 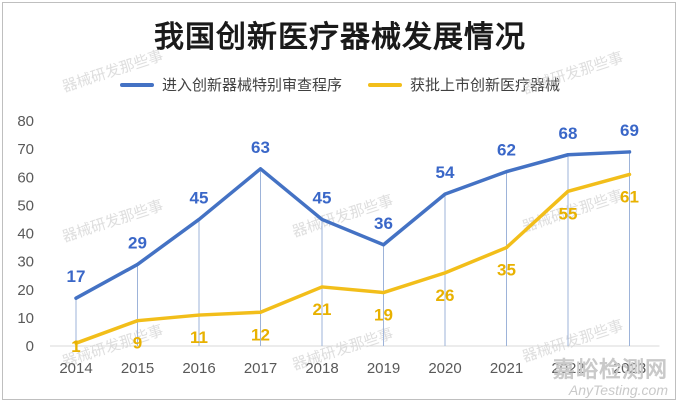 I want to click on legend-label-series-2: 获批上市创新医疗器械, so click(x=485, y=85).